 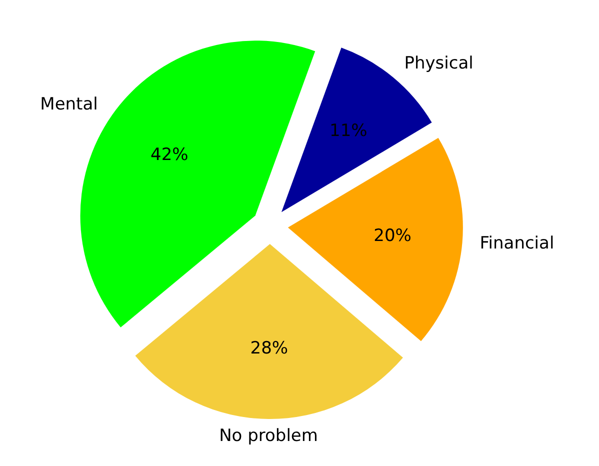 What do you see at coordinates (269, 348) in the screenshot?
I see `data-label: 28%` at bounding box center [269, 348].